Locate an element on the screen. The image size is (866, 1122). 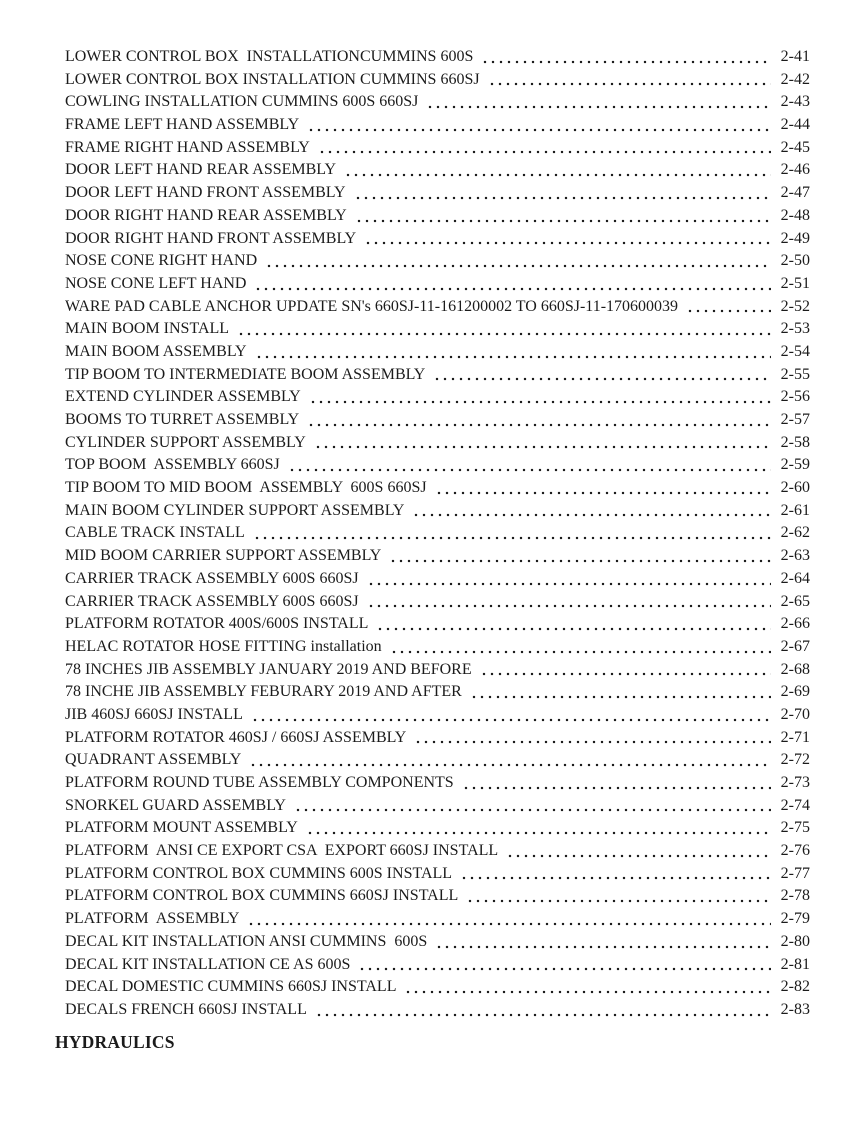
toc-entry: JIB 460SJ 660SJ INSTALL 2-70 is located at coordinates (437, 715).